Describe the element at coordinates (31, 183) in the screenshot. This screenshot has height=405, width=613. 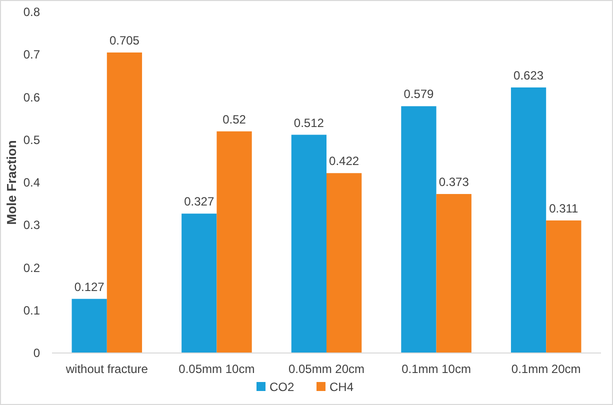
I see `y-tick-label: 0.4` at that location.